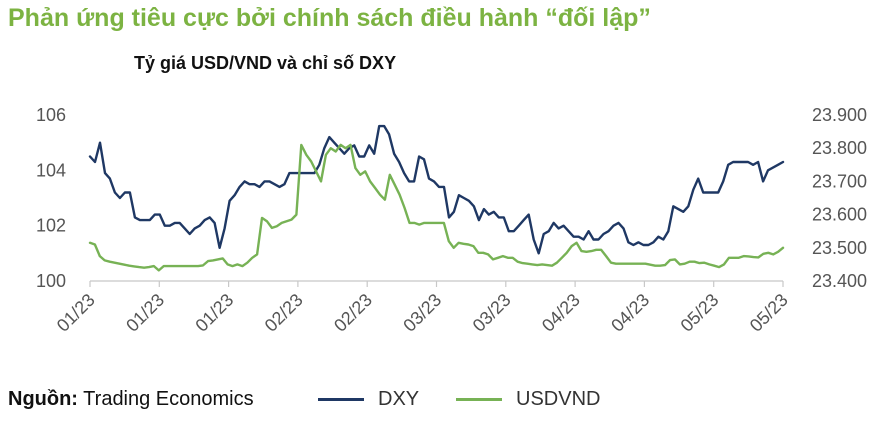 This screenshot has width=888, height=426. What do you see at coordinates (51, 281) in the screenshot?
I see `y-left-tick-label: 100` at bounding box center [51, 281].